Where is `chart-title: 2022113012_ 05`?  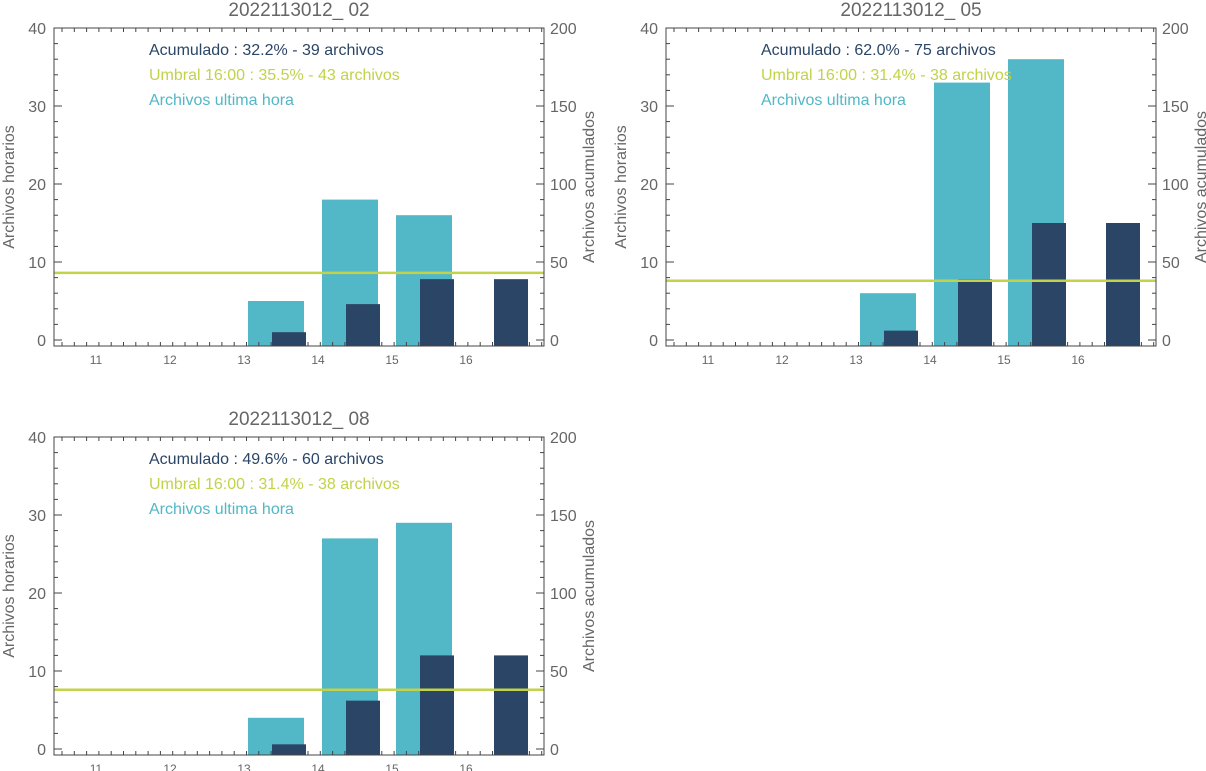 chart-title: 2022113012_ 05 is located at coordinates (910, 10).